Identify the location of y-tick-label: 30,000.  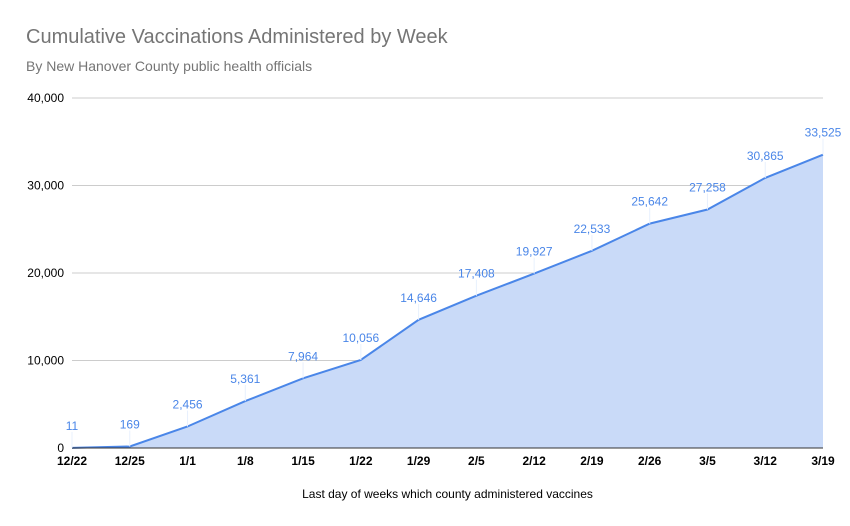
(45, 186).